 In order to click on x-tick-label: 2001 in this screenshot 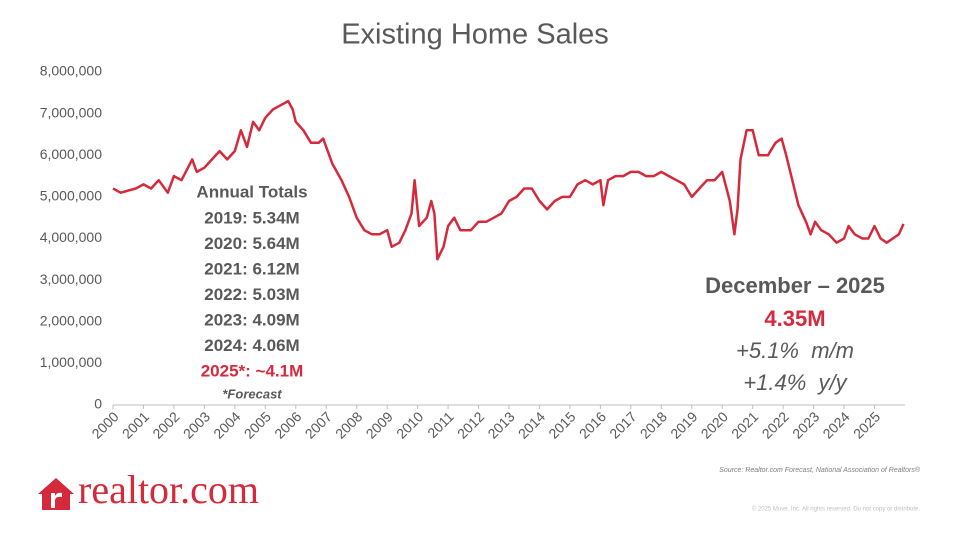, I will do `click(135, 424)`.